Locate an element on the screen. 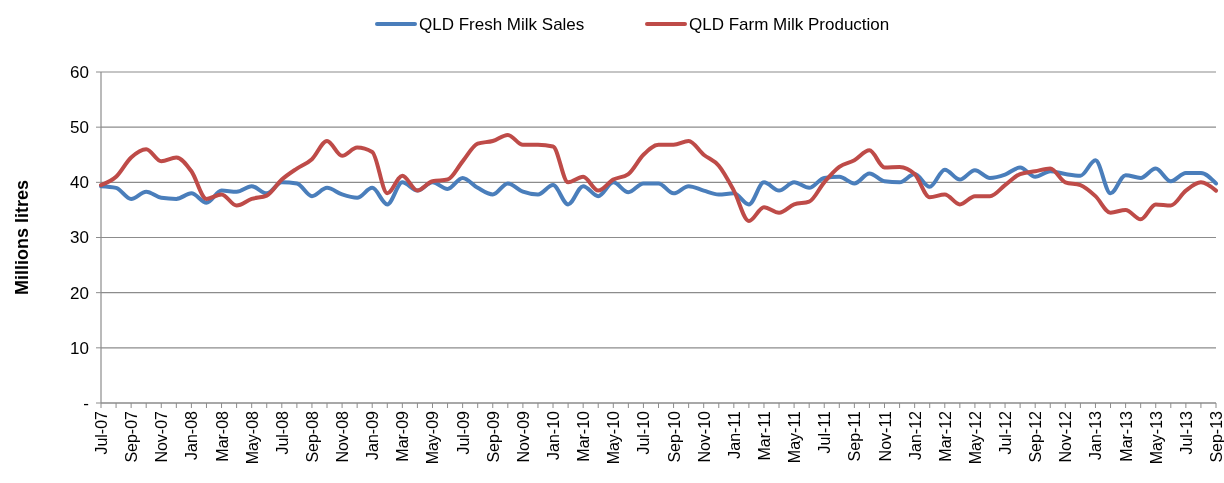 The width and height of the screenshot is (1224, 483). legend-label: QLD Farm Milk Production is located at coordinates (789, 24).